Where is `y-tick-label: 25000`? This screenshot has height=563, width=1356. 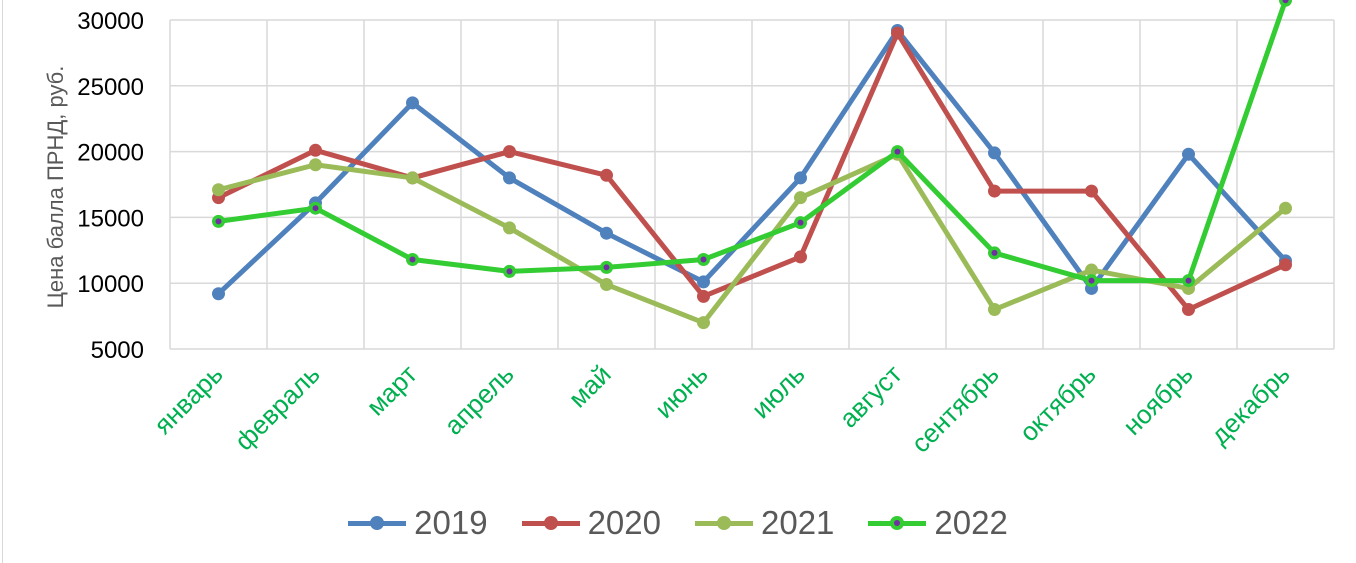
y-tick-label: 25000 is located at coordinates (110, 87).